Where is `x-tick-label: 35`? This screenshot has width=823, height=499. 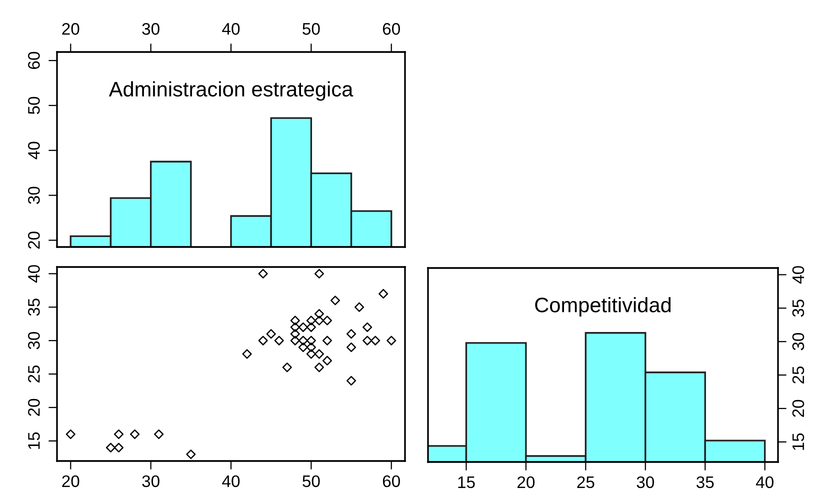 x-tick-label: 35 is located at coordinates (705, 482).